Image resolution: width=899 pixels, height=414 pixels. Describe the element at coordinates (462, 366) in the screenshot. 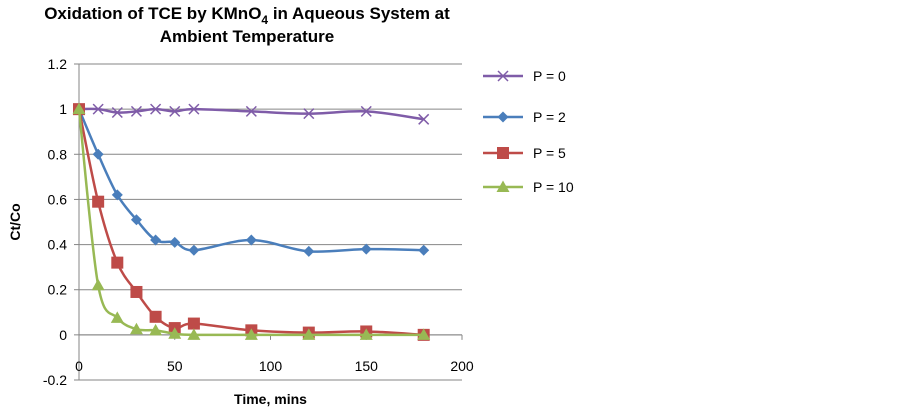

I see `x-tick-label: 200` at that location.